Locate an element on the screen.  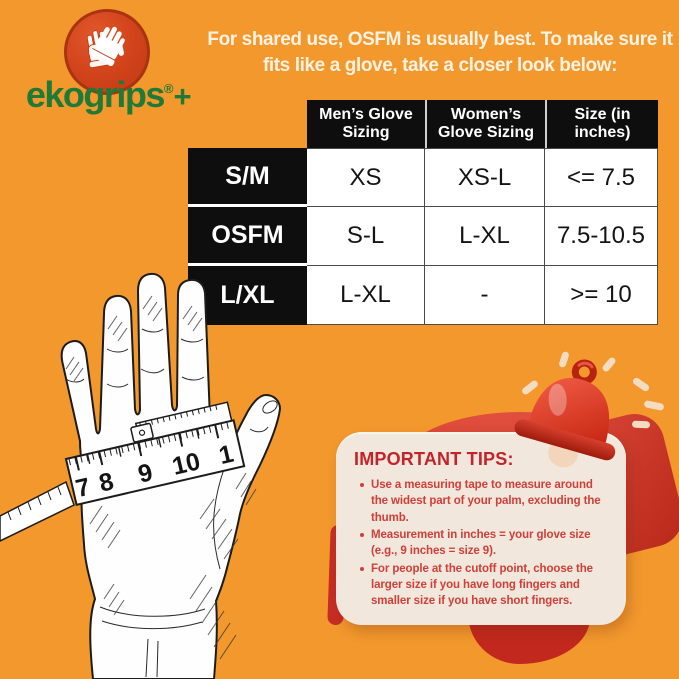
bell-icon is located at coordinates (565, 413).